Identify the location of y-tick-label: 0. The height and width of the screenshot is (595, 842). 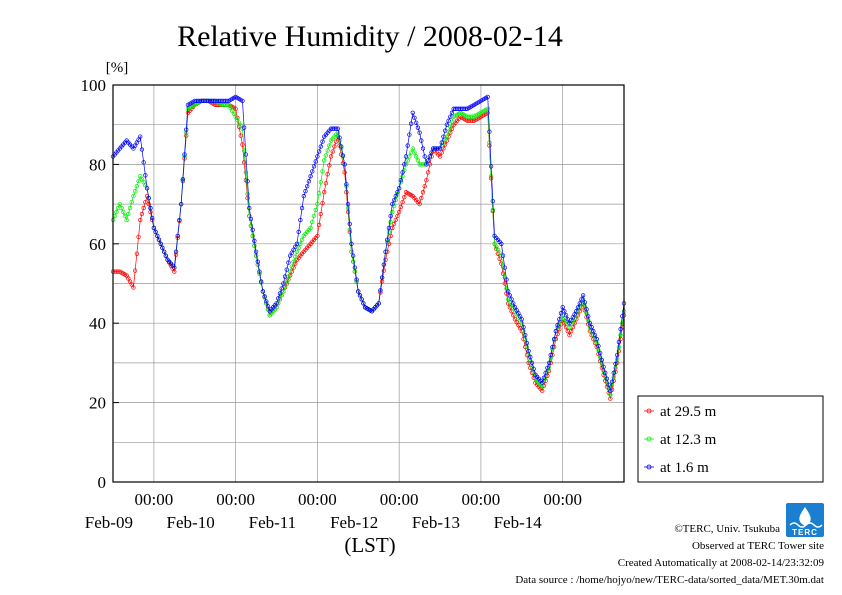
(102, 482).